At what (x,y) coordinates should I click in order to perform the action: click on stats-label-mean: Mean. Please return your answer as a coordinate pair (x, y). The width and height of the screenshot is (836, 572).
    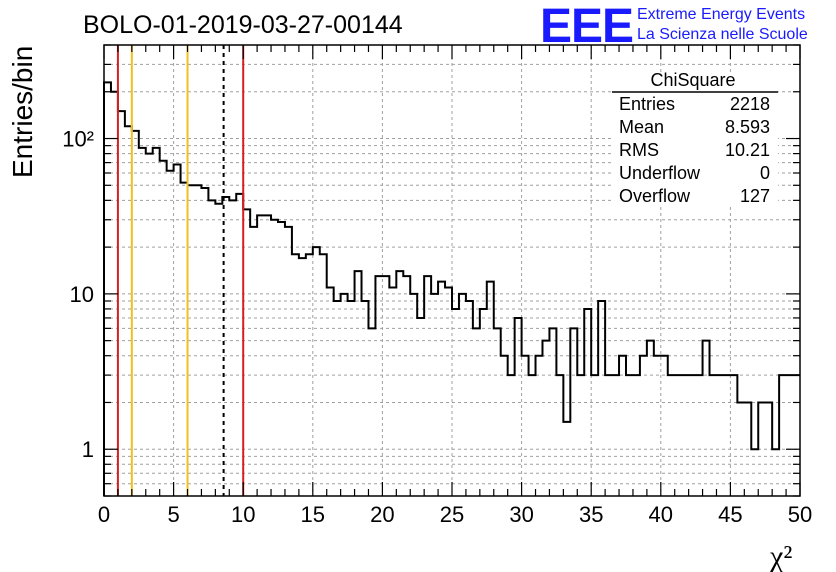
    Looking at the image, I should click on (641, 127).